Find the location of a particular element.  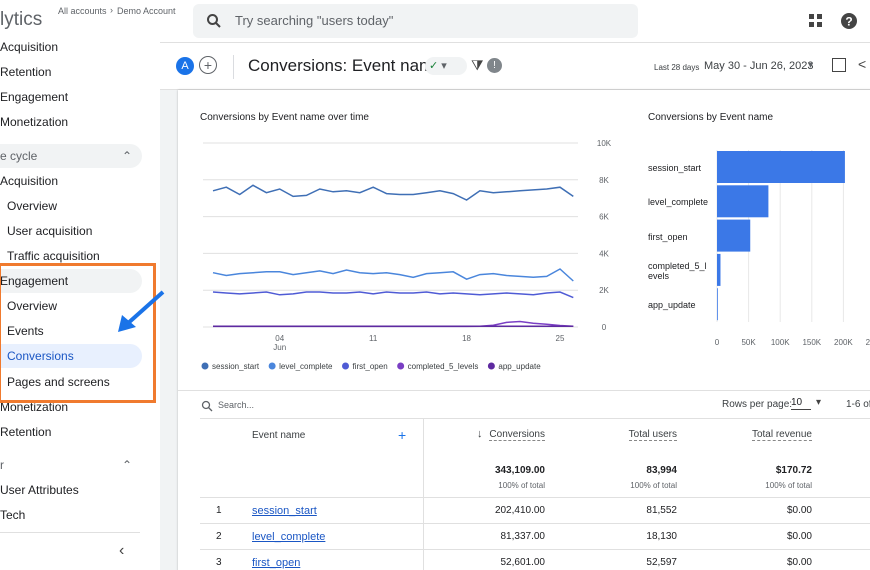

column-divider is located at coordinates (423, 494).